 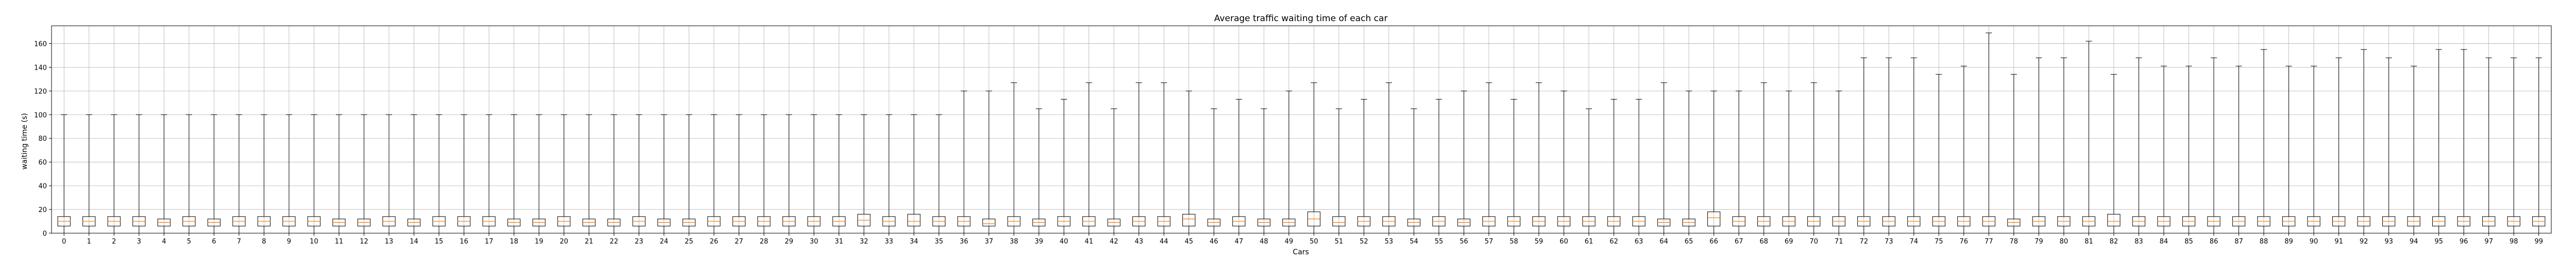 I want to click on x-tick-label: 43, so click(x=1138, y=242).